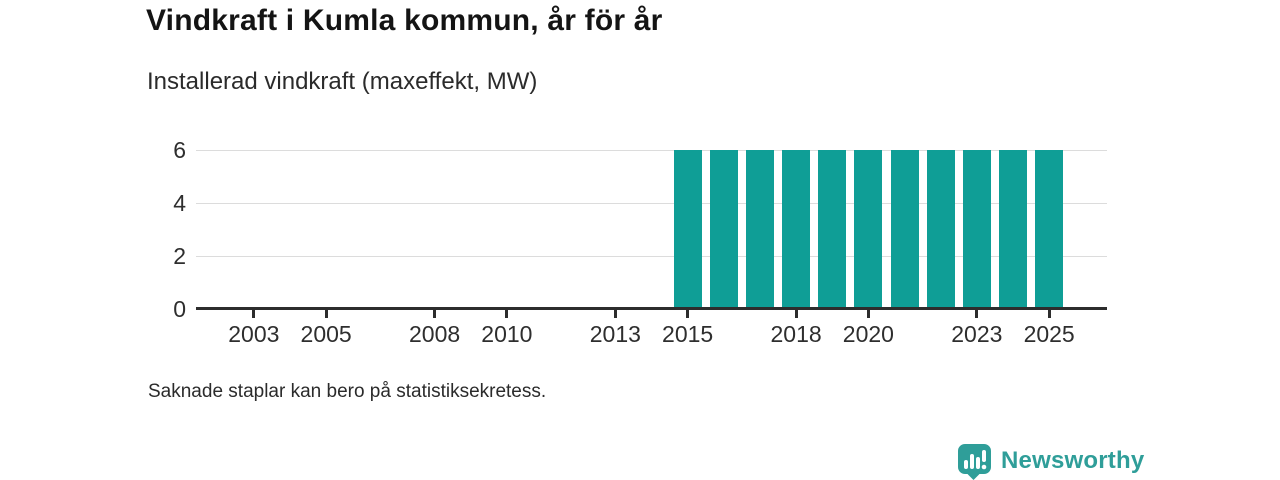 The image size is (1280, 480). I want to click on x-tick-2020, so click(868, 314).